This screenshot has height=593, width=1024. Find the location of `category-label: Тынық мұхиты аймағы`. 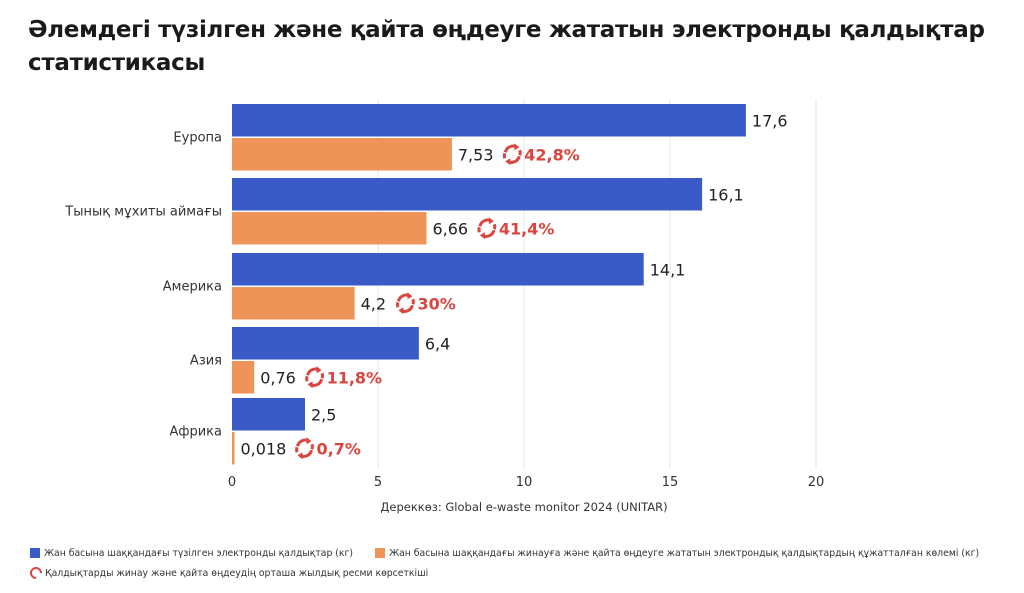

category-label: Тынық мұхиты аймағы is located at coordinates (143, 212).